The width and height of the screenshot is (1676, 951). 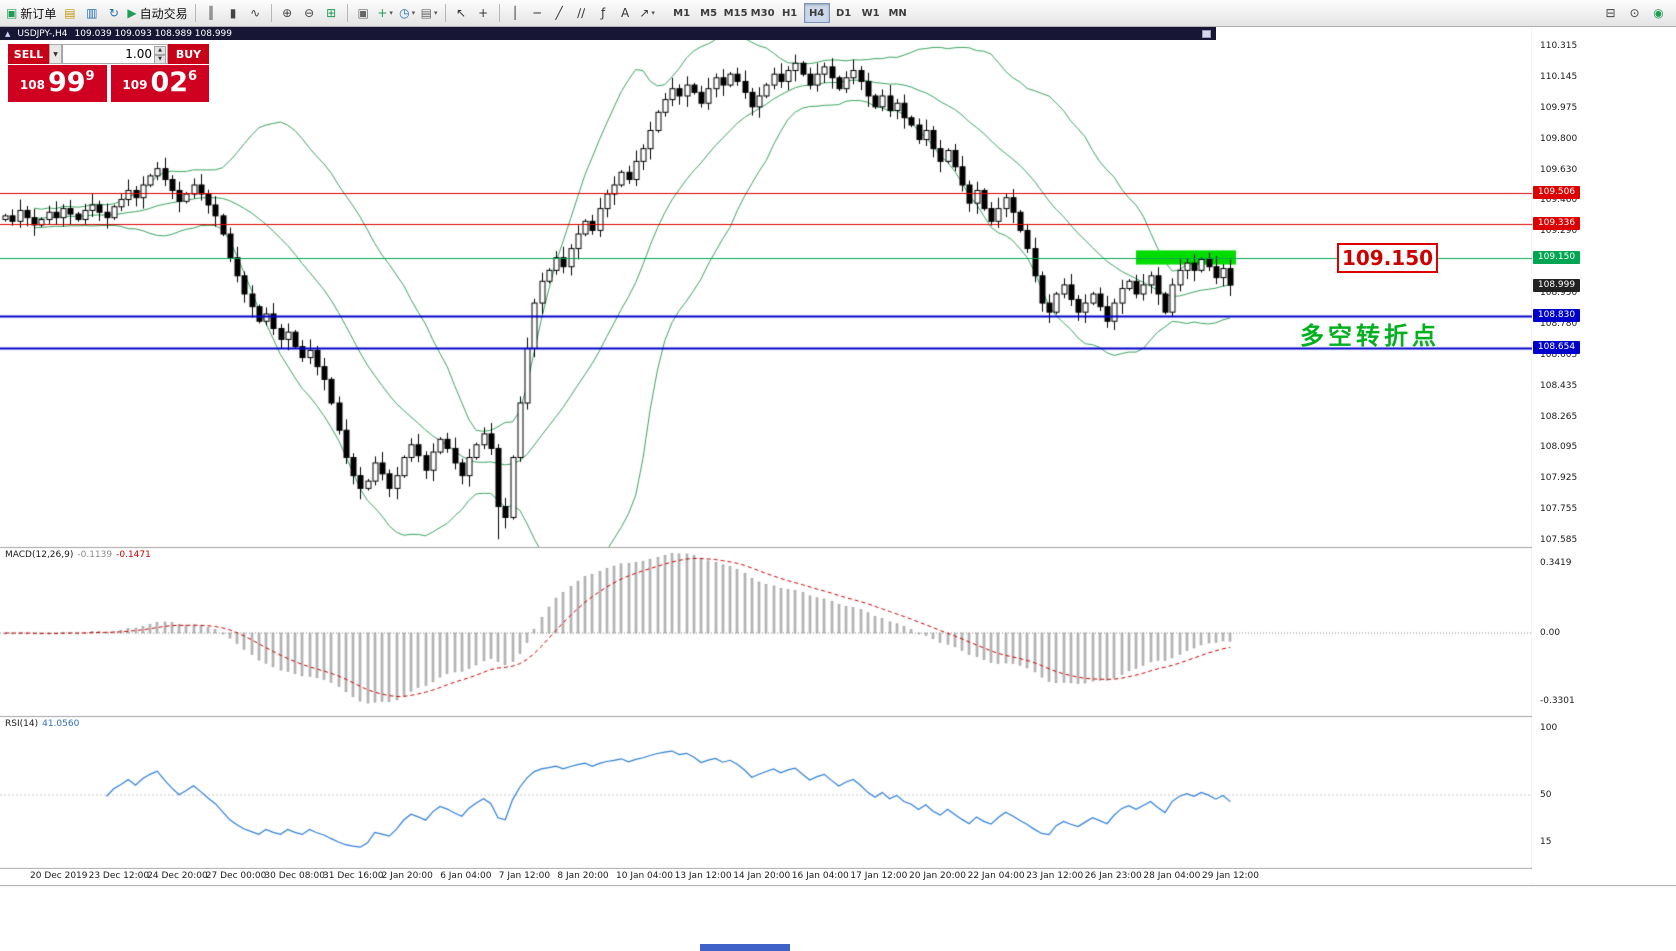 I want to click on line-chart-icon: ∿, so click(x=255, y=13).